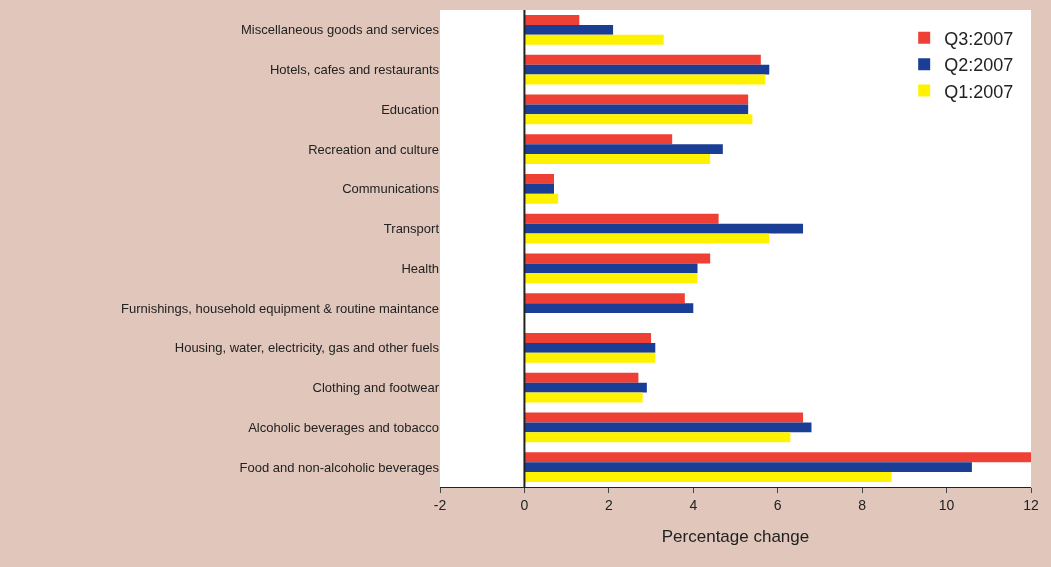 This screenshot has height=567, width=1051. I want to click on y-tick-label: Hotels, cafes and restaurants, so click(354, 70).